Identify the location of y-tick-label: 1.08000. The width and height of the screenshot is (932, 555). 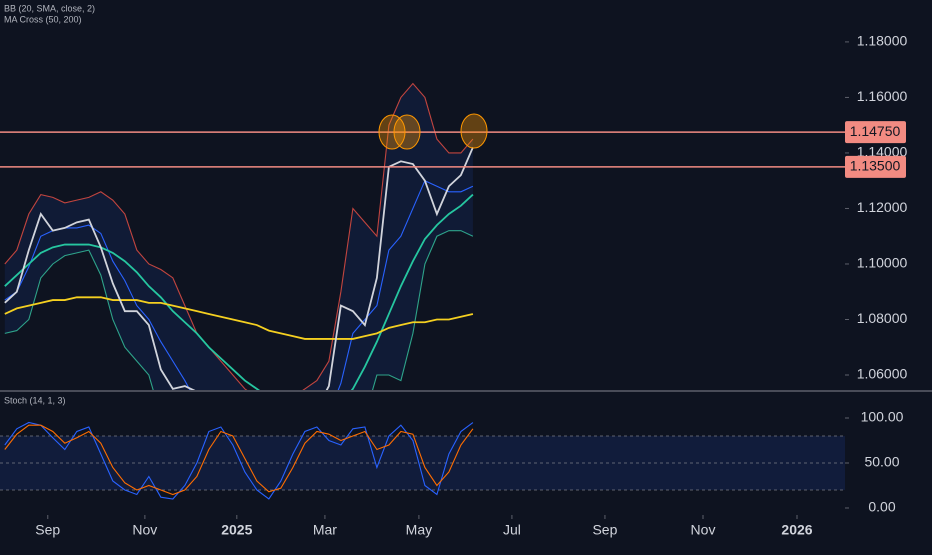
(882, 318).